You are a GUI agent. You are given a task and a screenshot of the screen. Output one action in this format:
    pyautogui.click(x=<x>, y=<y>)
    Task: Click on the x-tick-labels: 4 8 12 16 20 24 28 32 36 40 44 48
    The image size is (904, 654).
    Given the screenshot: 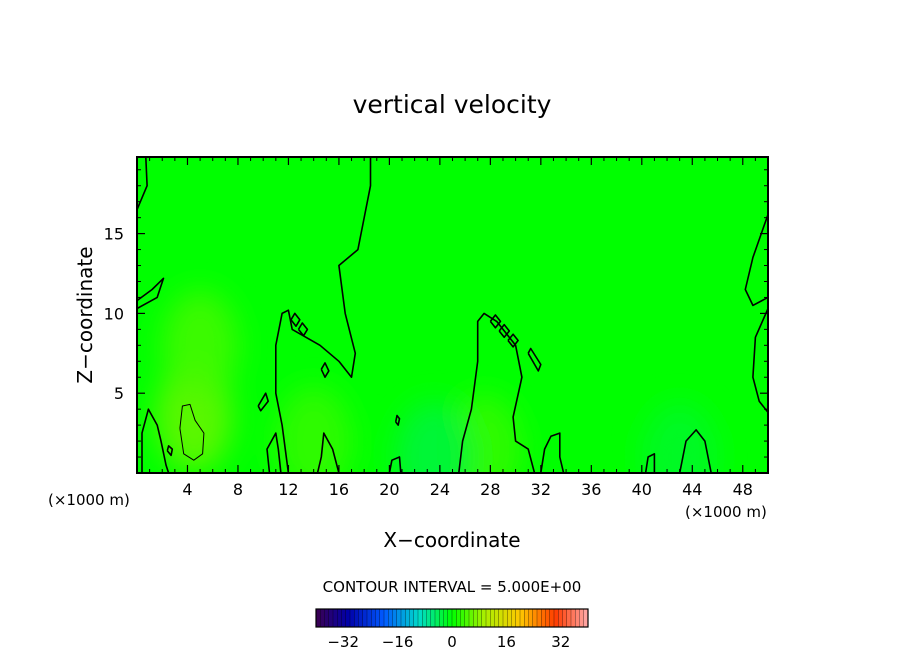 What is the action you would take?
    pyautogui.click(x=467, y=489)
    